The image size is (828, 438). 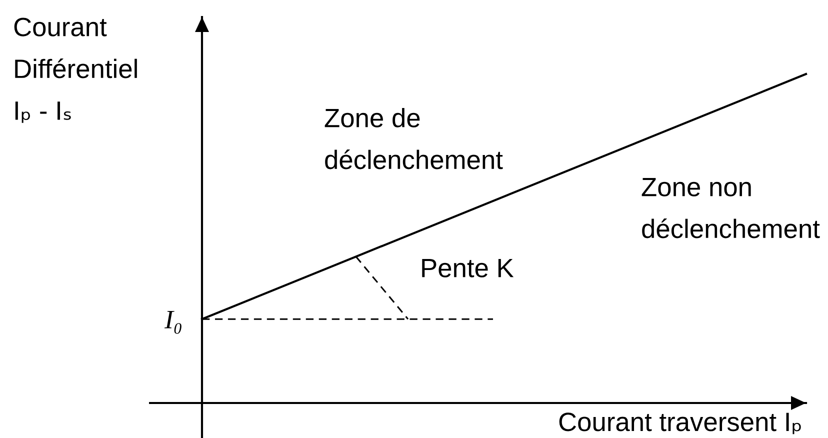 I want to click on y-axis-title: Courant Différentiel Iₚ - Iₛ, so click(x=75, y=70).